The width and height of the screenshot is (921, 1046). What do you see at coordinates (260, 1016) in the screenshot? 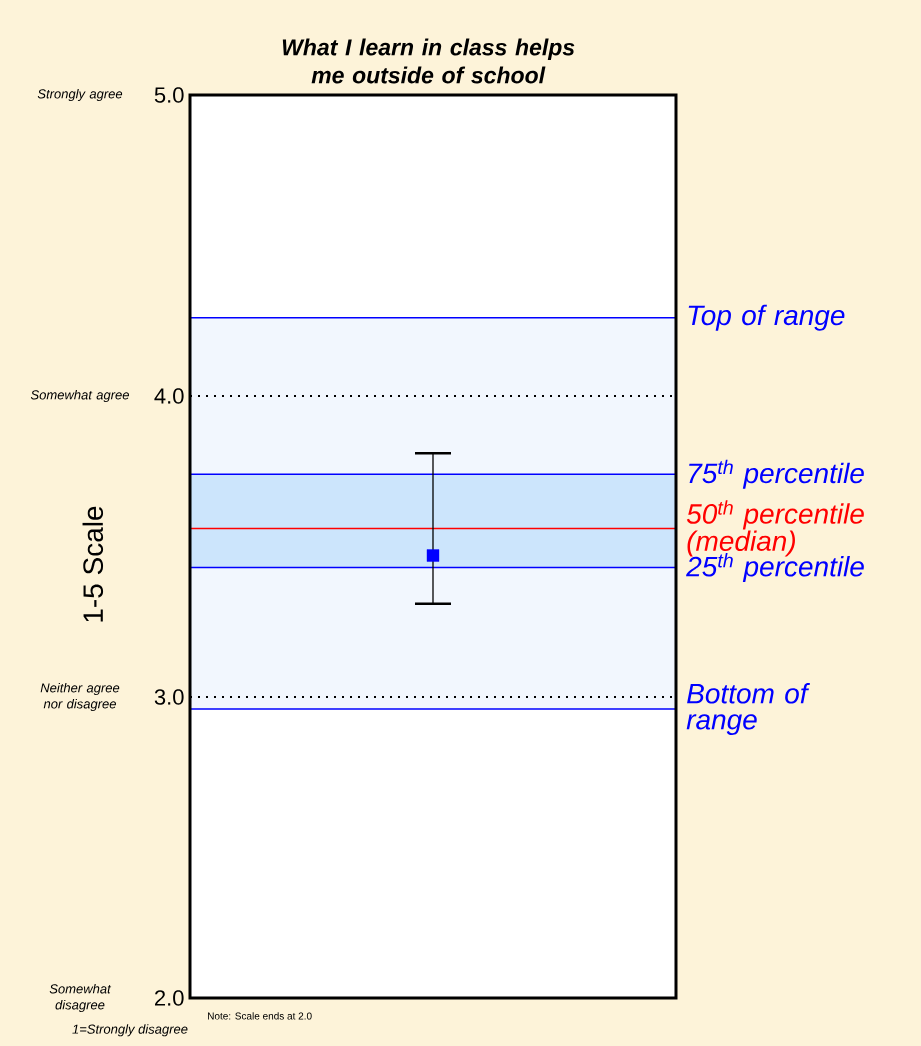
I see `text: Note: Scale ends at 2.0` at bounding box center [260, 1016].